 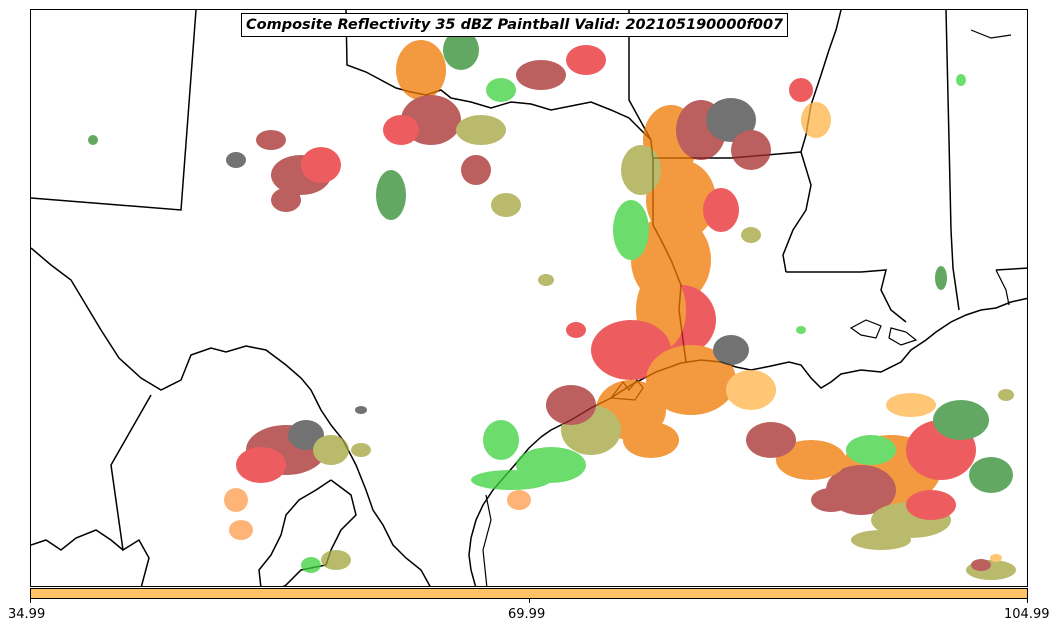 What do you see at coordinates (498, 75) in the screenshot?
I see `red-river` at bounding box center [498, 75].